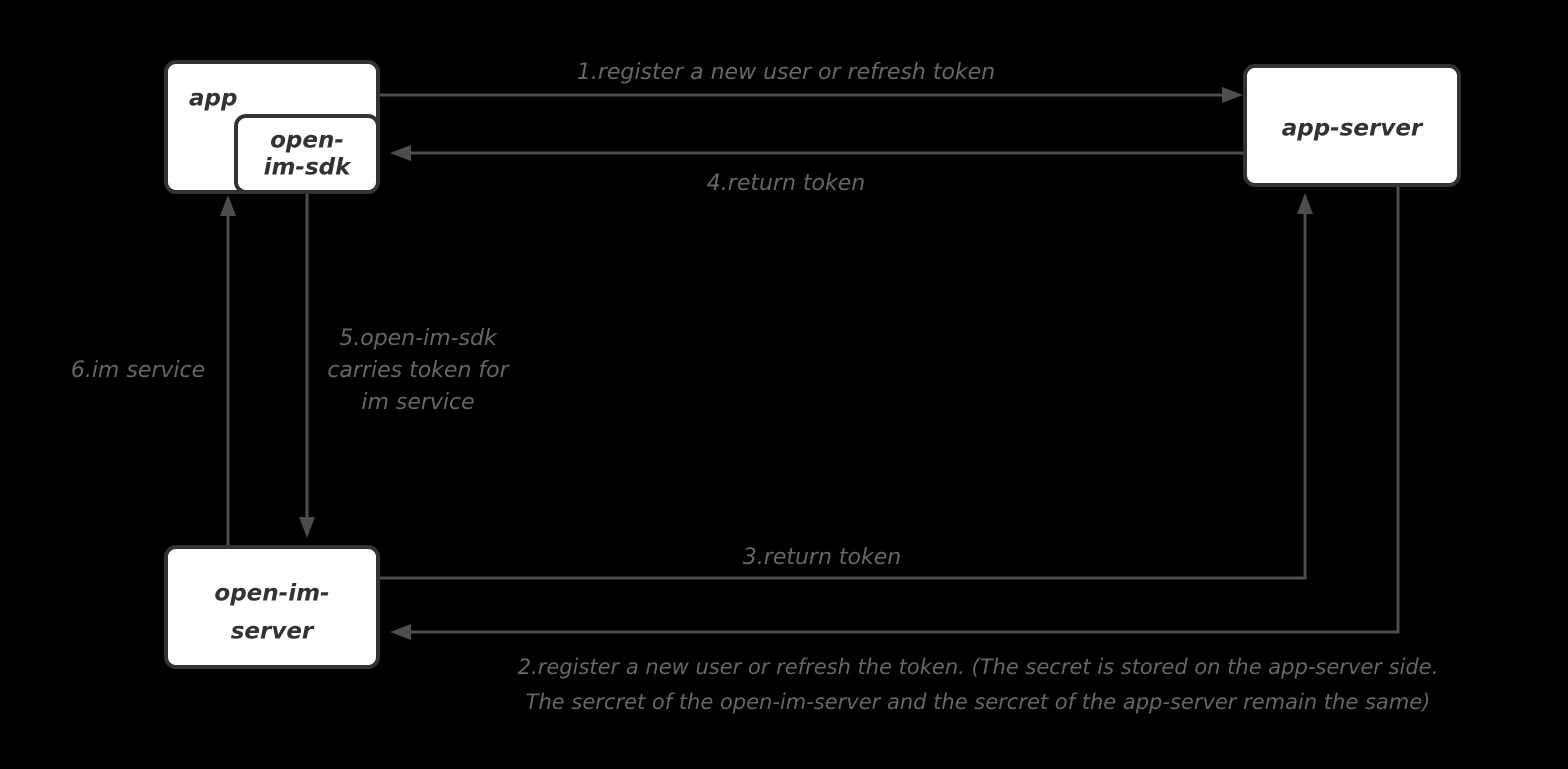 This screenshot has width=1568, height=769. I want to click on edge-5-arrowhead, so click(307, 527).